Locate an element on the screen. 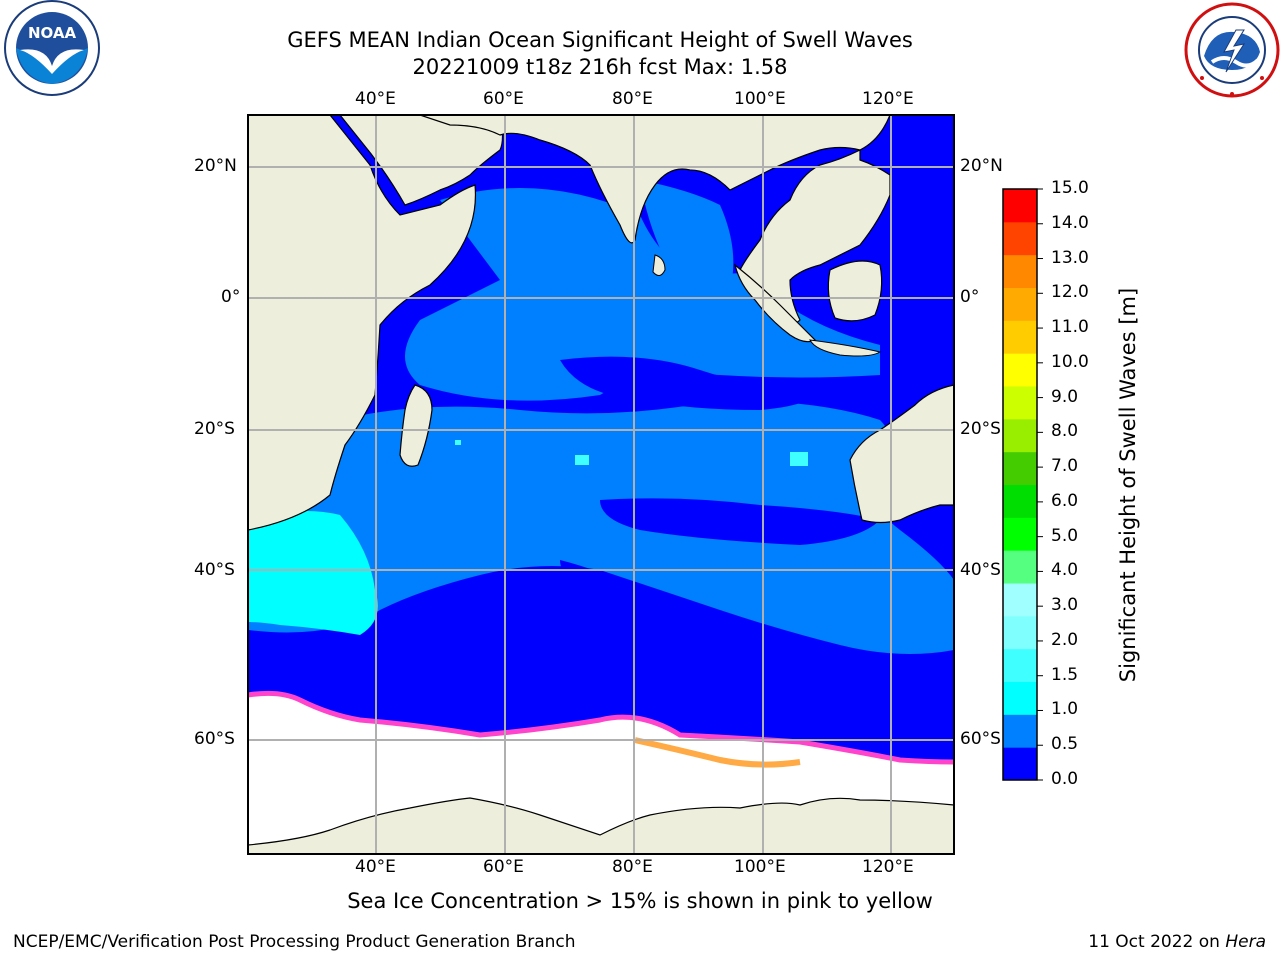 This screenshot has width=1280, height=960. colorbar-tick-label: 4.0 is located at coordinates (1065, 570).